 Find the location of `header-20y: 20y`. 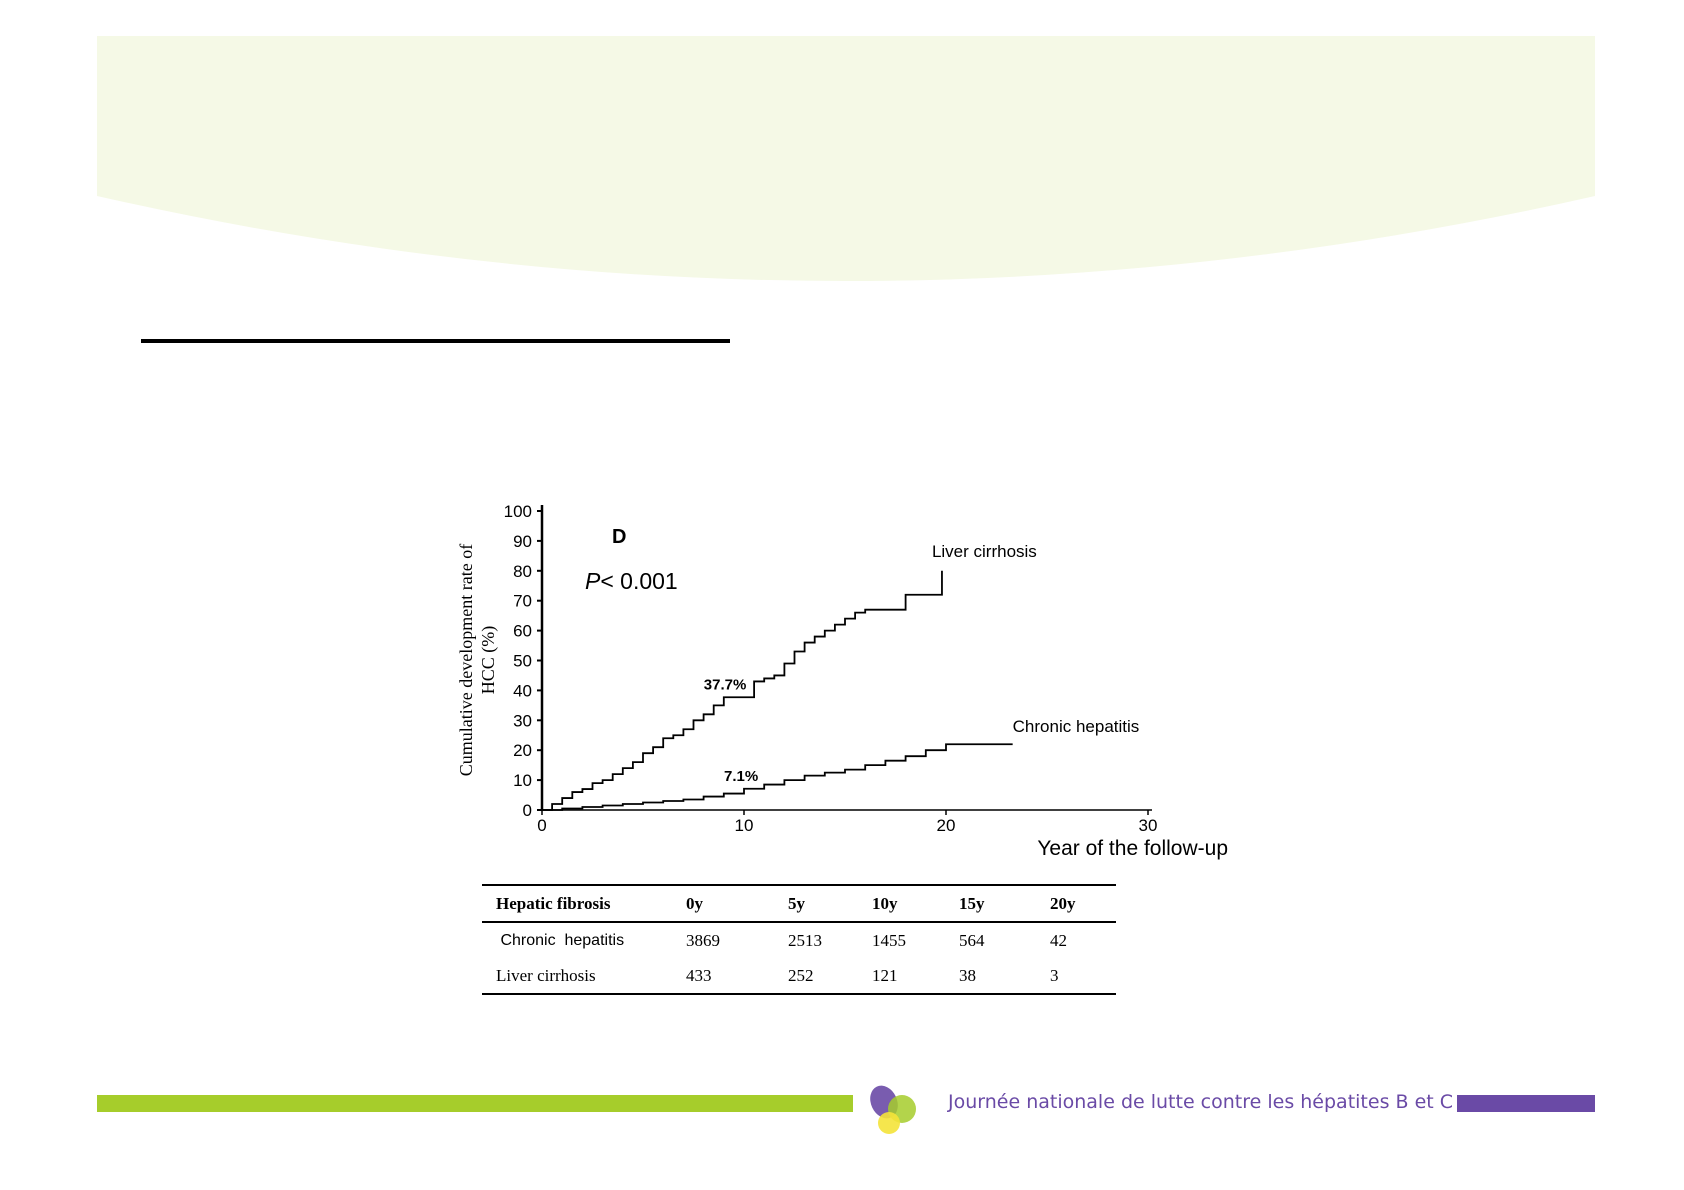

header-20y: 20y is located at coordinates (1063, 903).